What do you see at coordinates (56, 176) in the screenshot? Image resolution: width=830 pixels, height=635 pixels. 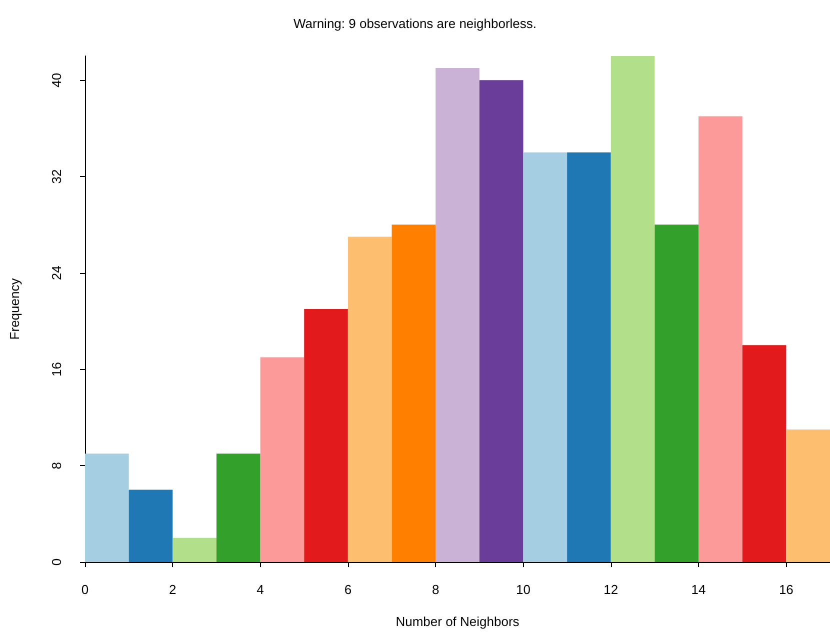 I see `y-tick-label: 32` at bounding box center [56, 176].